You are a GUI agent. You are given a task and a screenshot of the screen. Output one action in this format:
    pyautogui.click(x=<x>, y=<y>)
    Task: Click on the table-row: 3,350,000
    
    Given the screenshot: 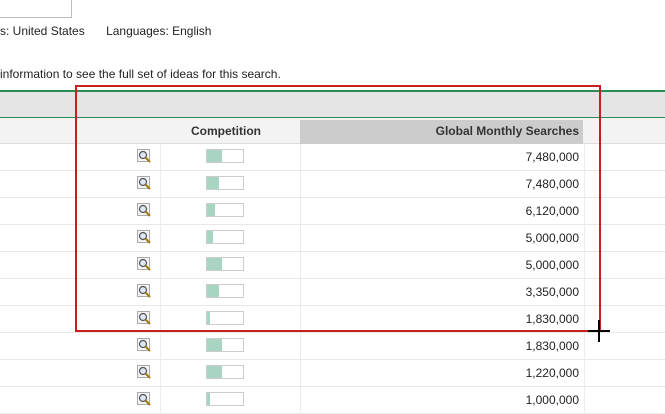 What is the action you would take?
    pyautogui.click(x=332, y=292)
    